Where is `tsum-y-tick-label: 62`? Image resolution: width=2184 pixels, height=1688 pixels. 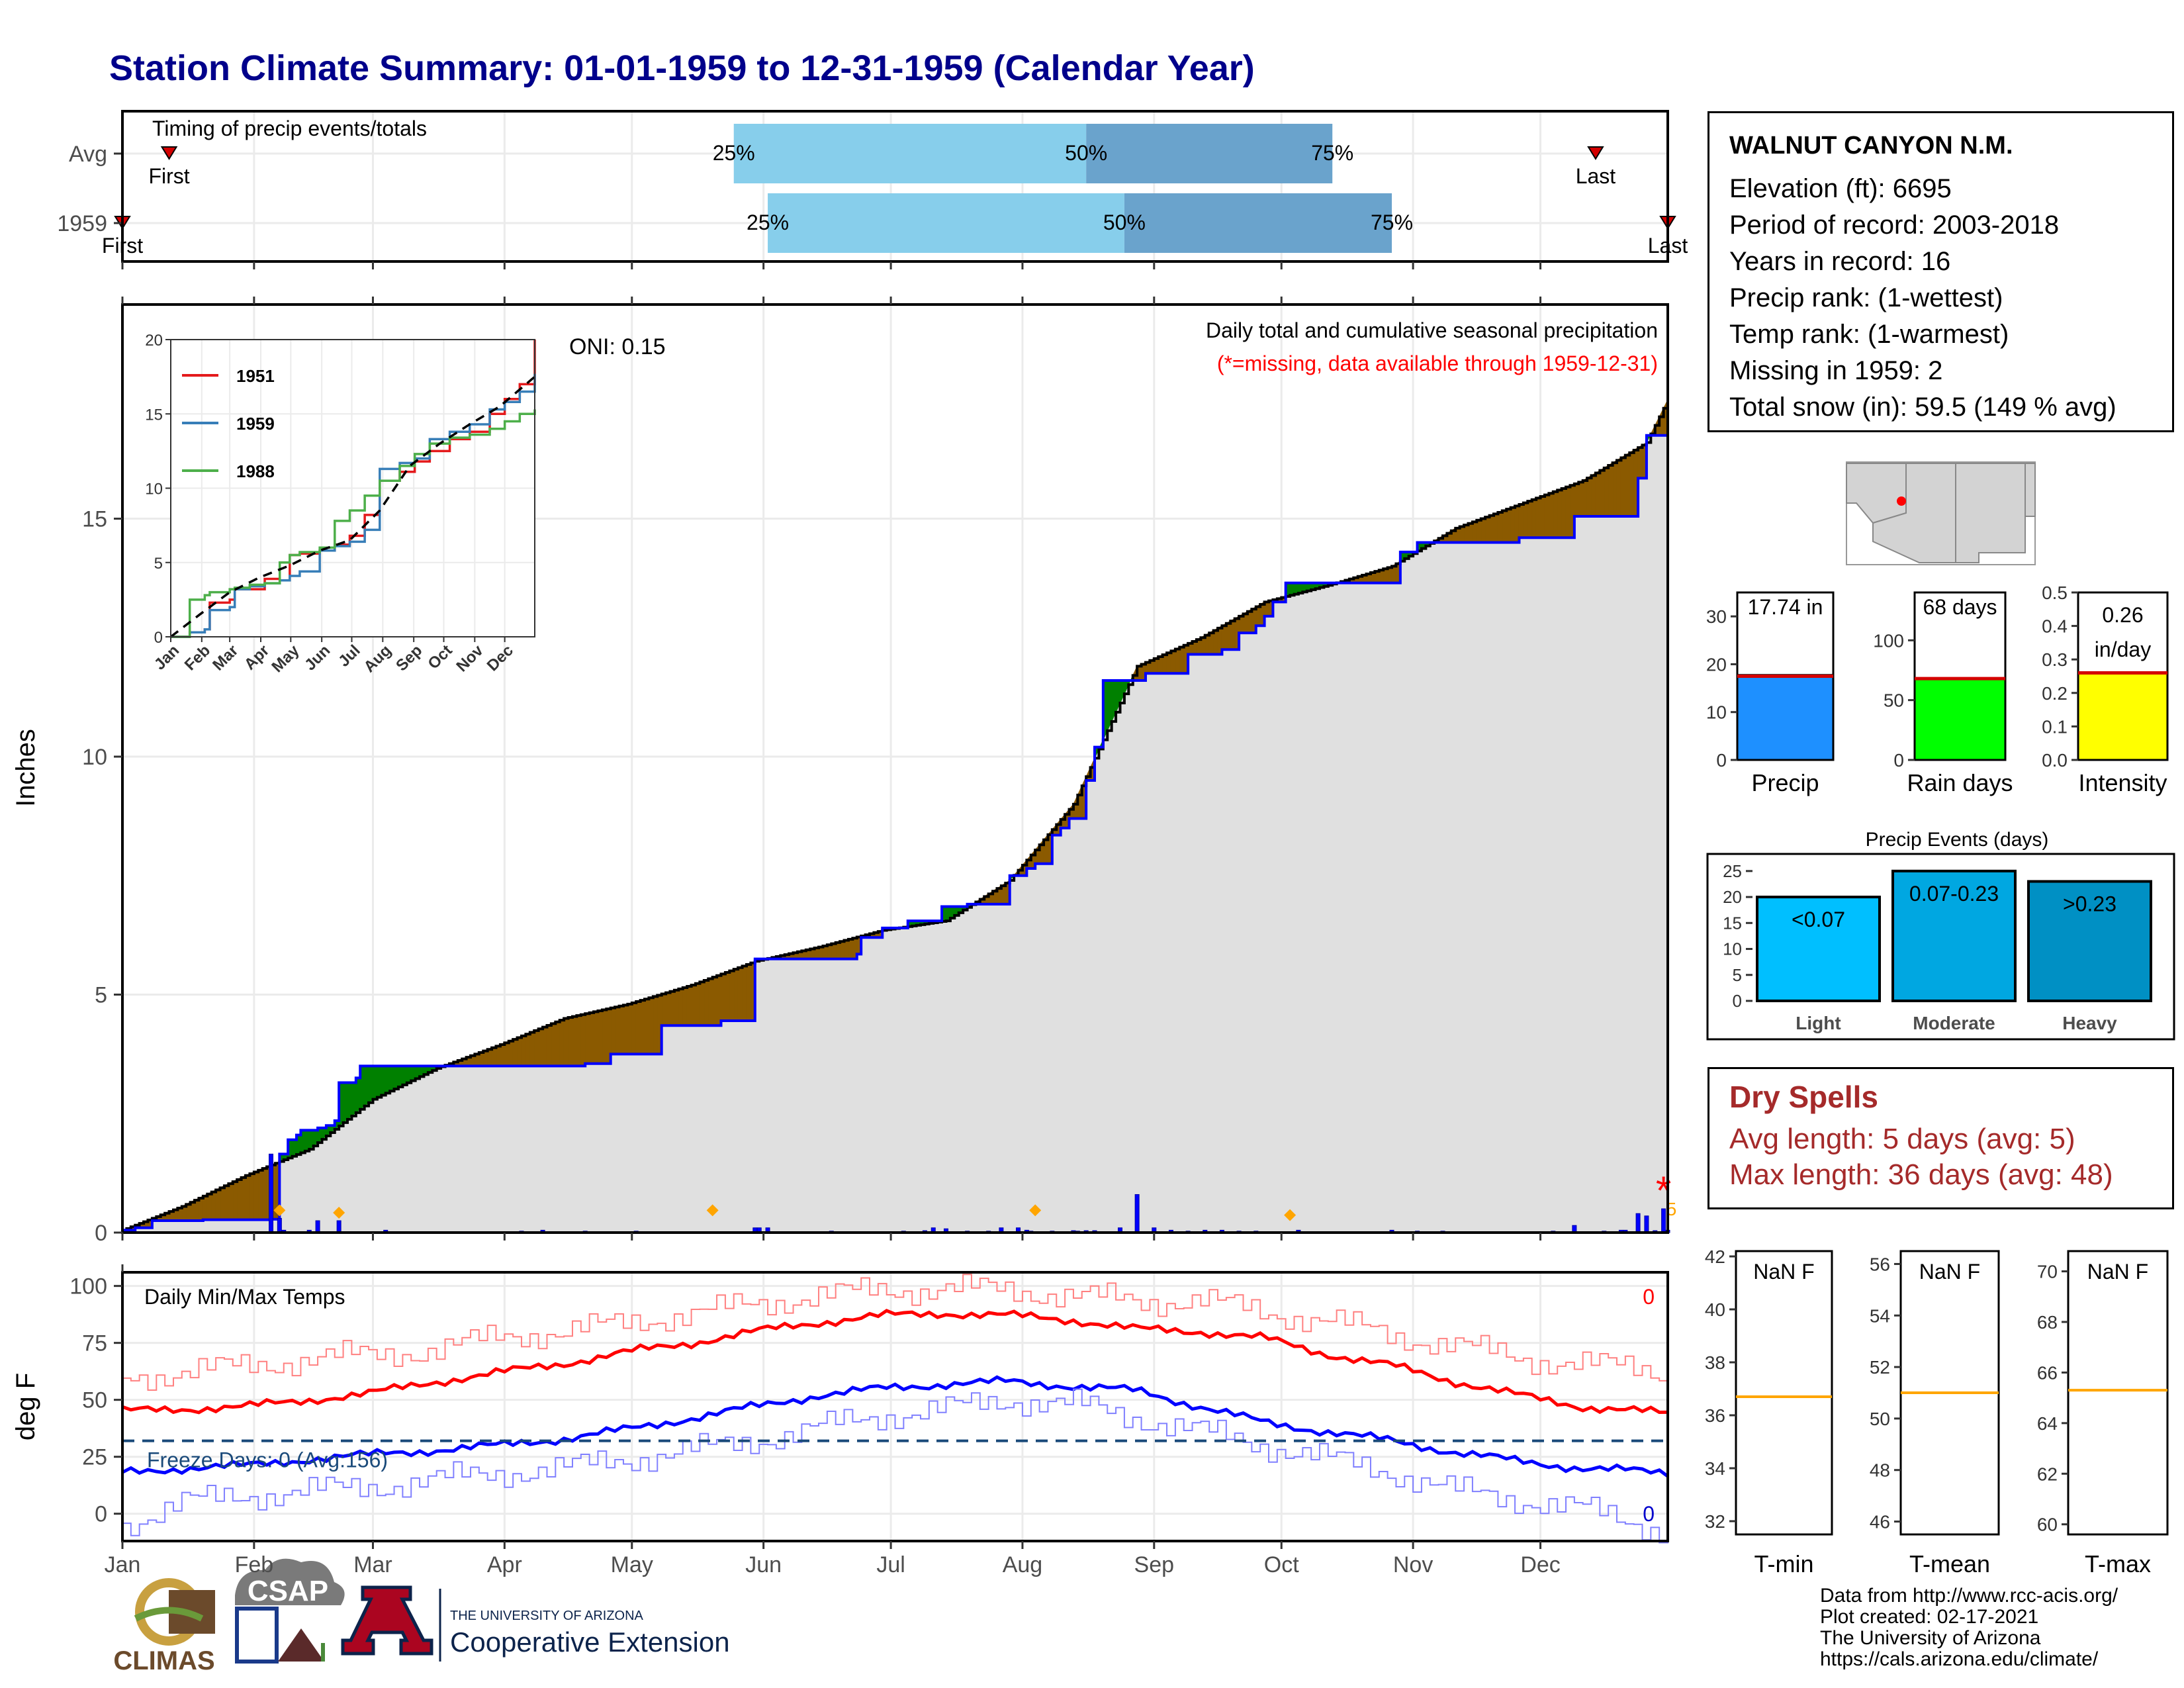 tsum-y-tick-label: 62 is located at coordinates (2048, 1474).